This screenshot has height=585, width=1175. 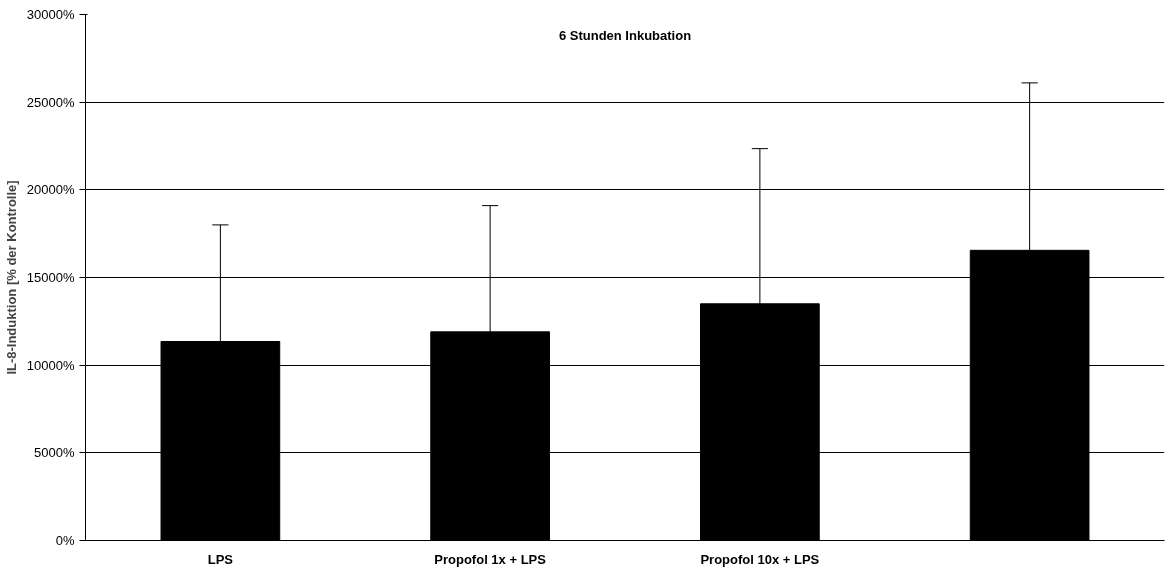 What do you see at coordinates (11, 277) in the screenshot?
I see `y-axis-title: IL-8-Induktion [% der Kontrolle]` at bounding box center [11, 277].